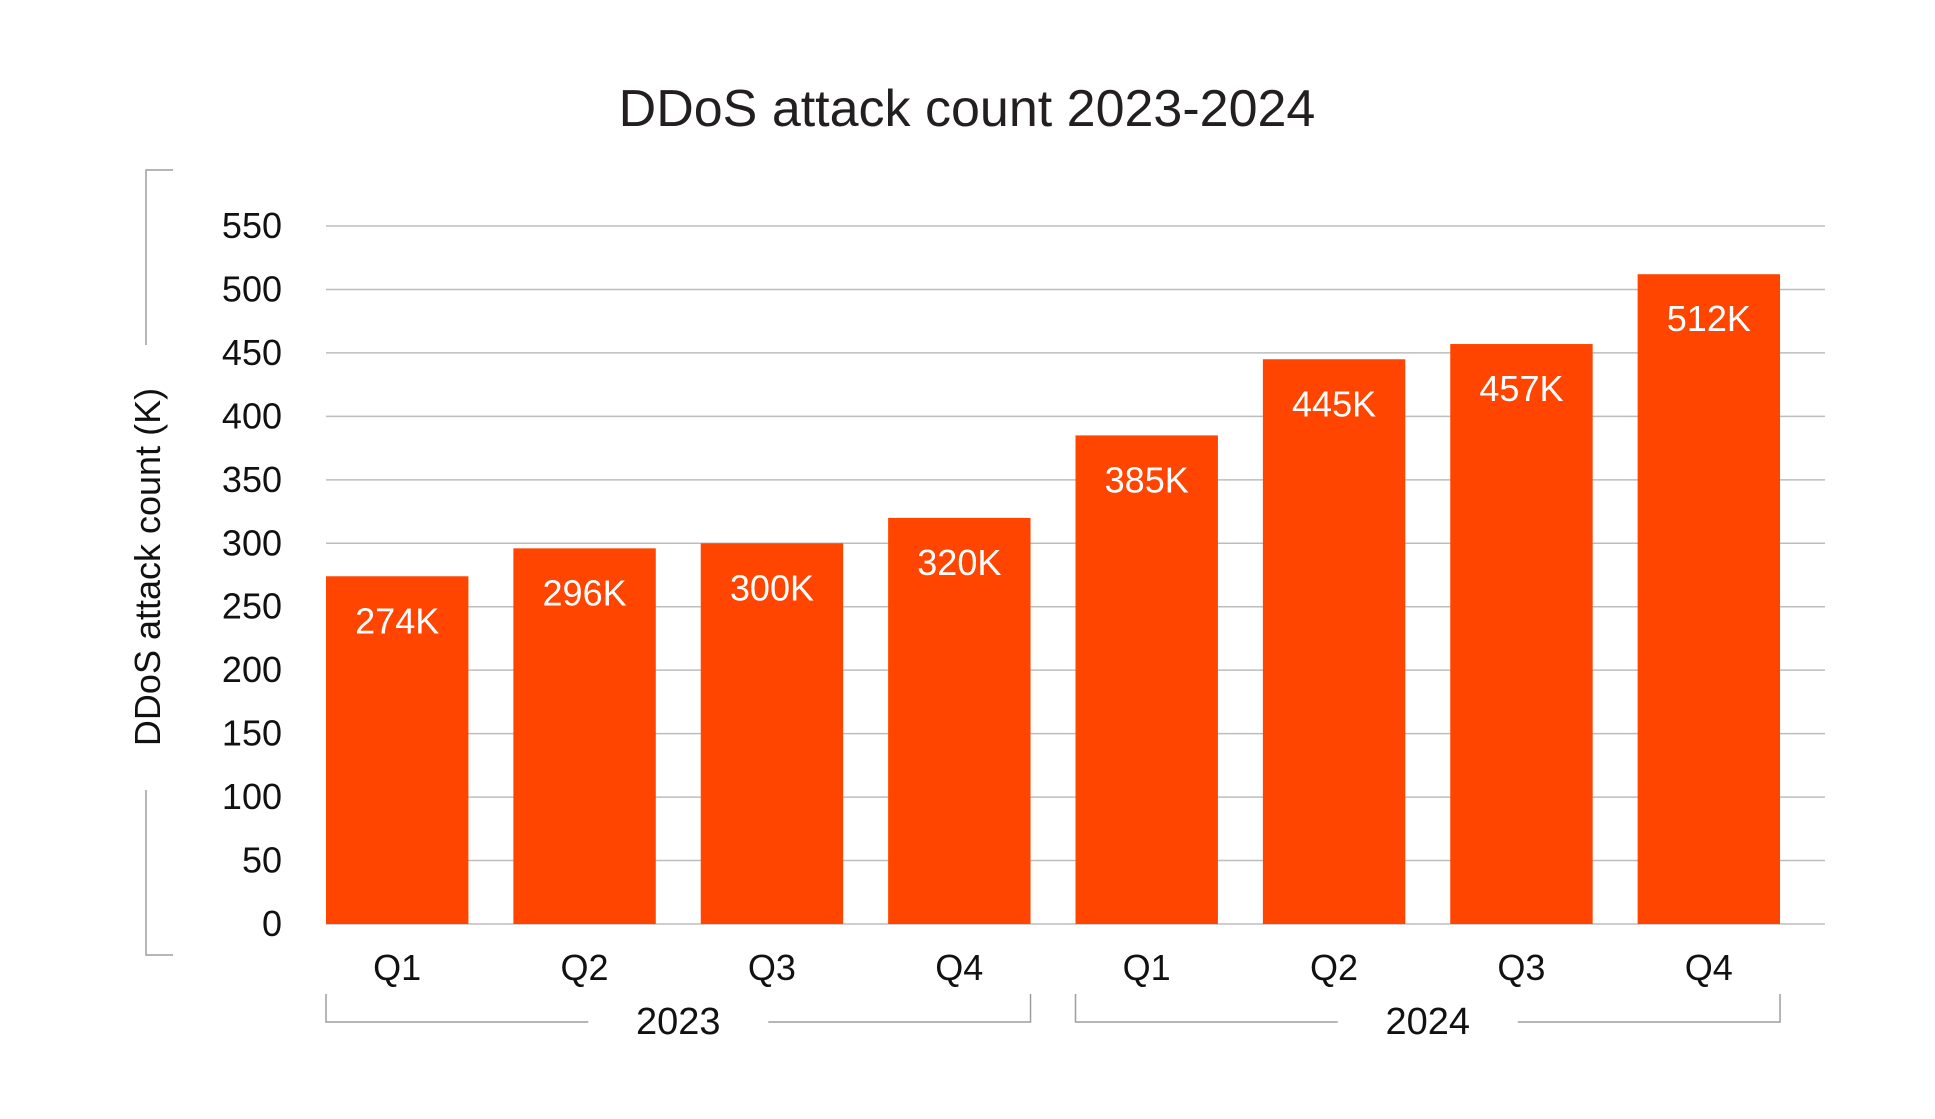 This screenshot has height=1119, width=1935. What do you see at coordinates (262, 860) in the screenshot?
I see `y-tick-label: 50` at bounding box center [262, 860].